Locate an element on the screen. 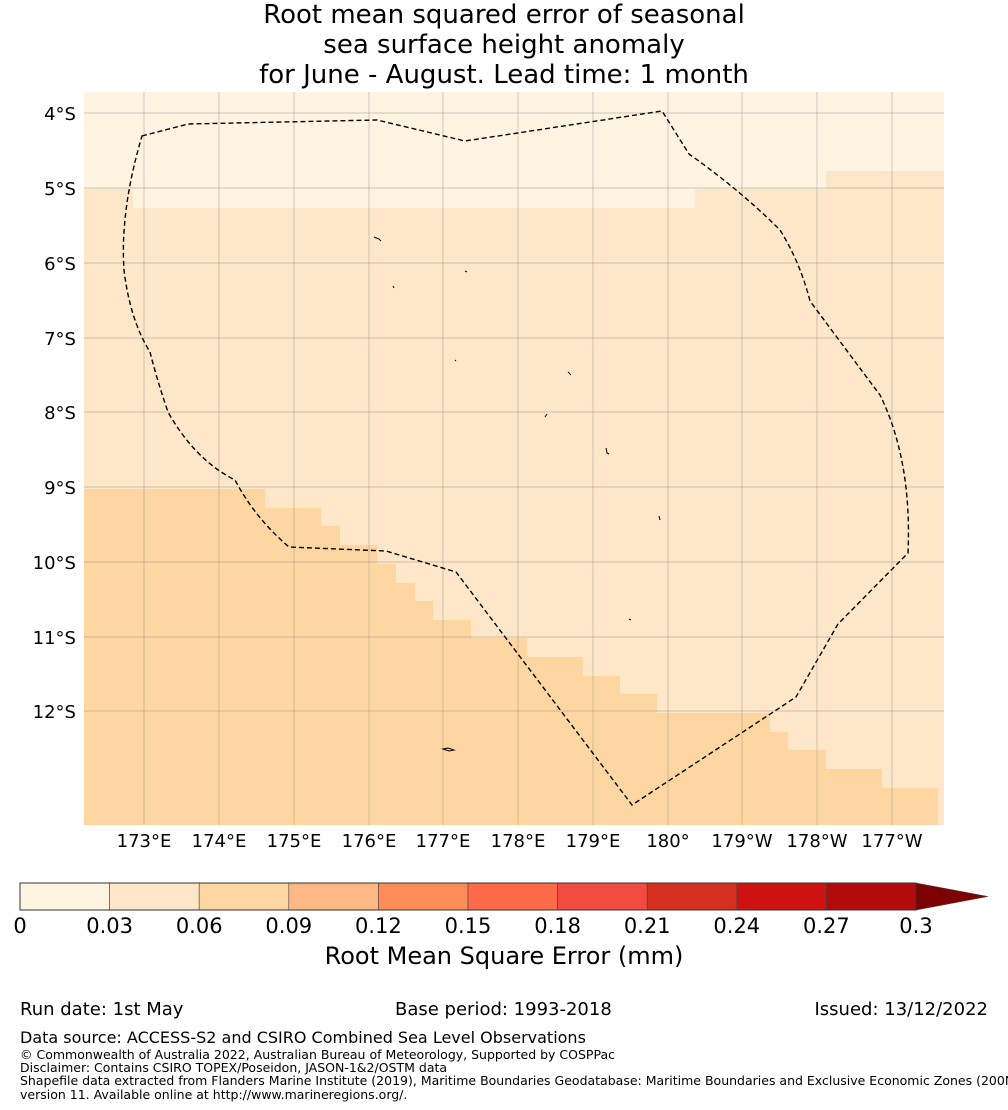  colorbar-tick-10: 0.3 is located at coordinates (915, 926).